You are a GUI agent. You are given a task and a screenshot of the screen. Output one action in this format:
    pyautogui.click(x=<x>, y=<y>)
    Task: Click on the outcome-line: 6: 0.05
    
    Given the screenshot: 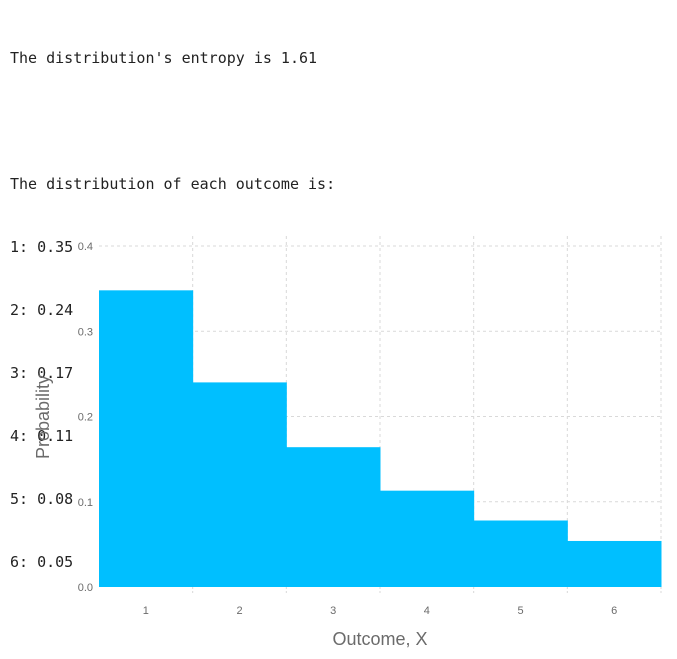 What is the action you would take?
    pyautogui.click(x=42, y=562)
    